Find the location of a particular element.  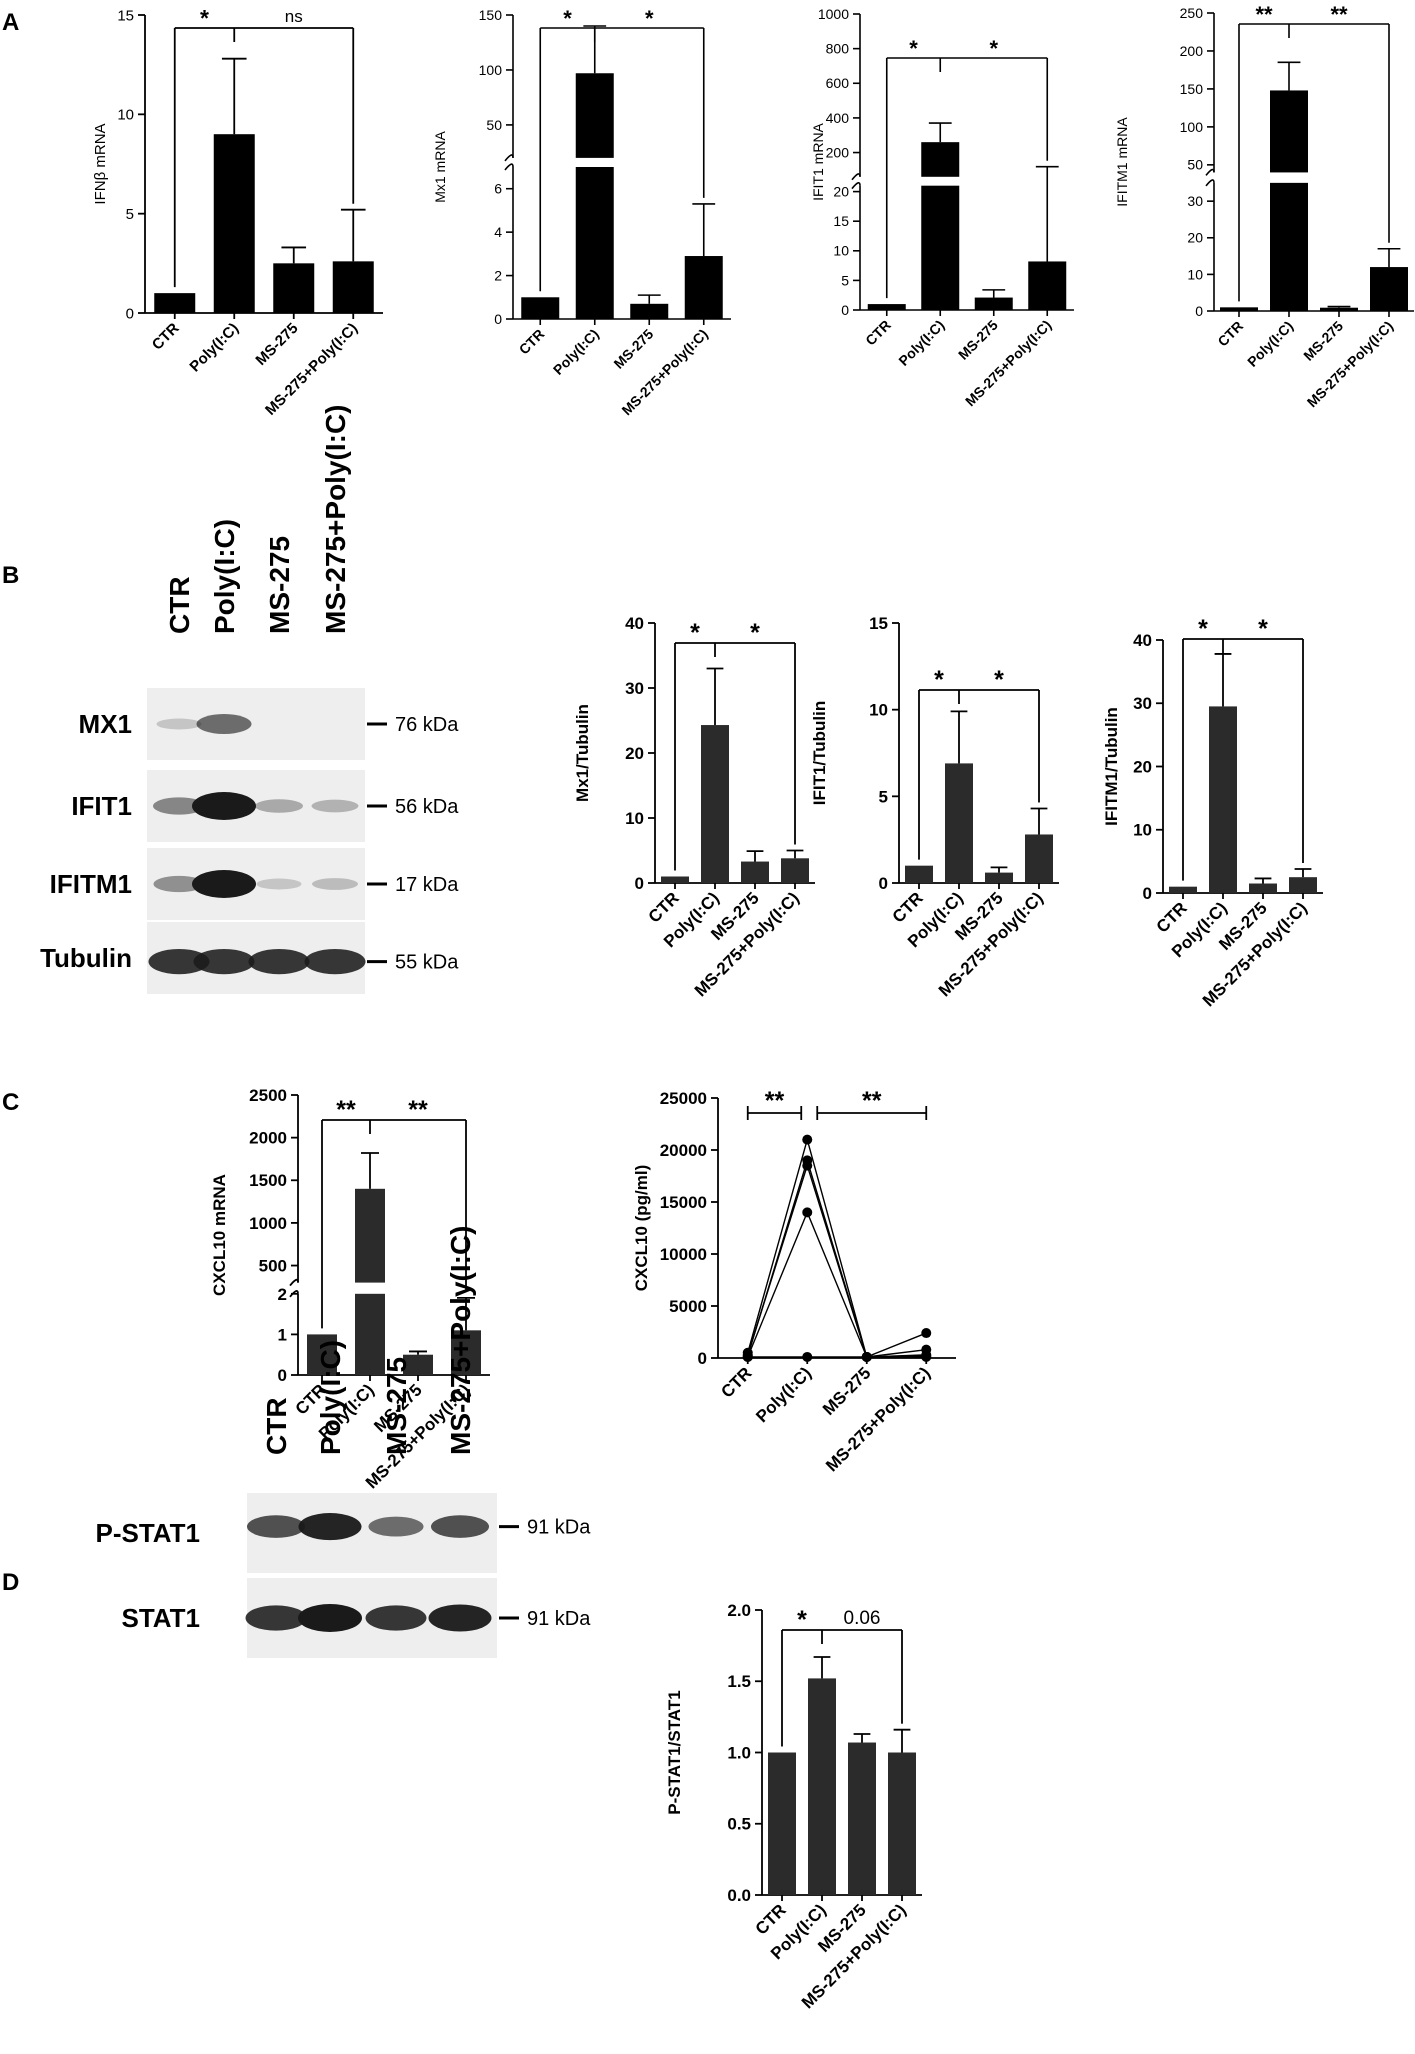

lane-label: MS-275 is located at coordinates (279, 585).